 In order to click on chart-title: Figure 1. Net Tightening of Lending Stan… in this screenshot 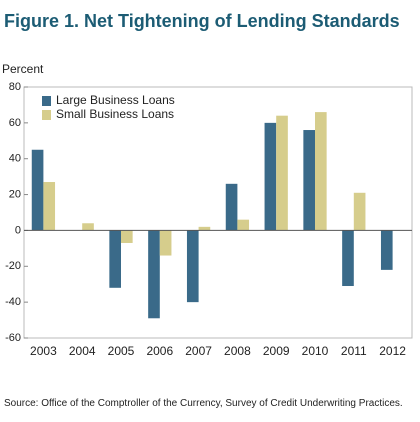, I will do `click(202, 21)`.